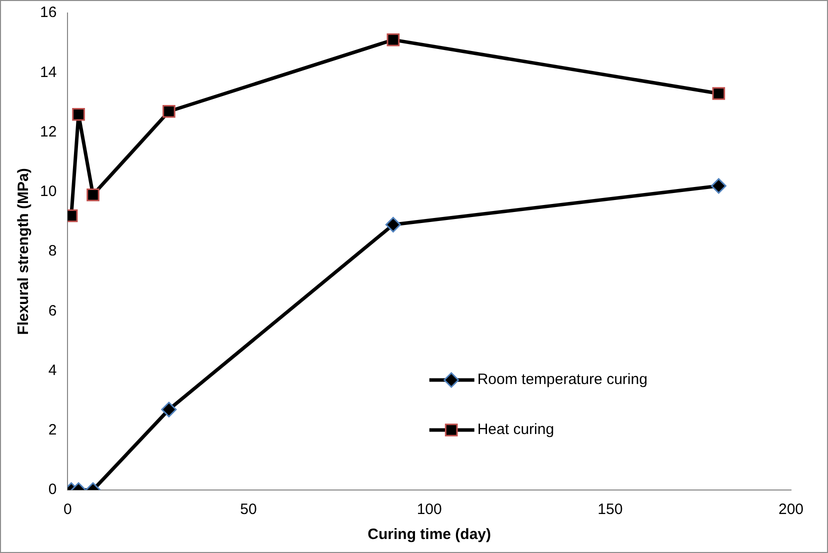  What do you see at coordinates (48, 72) in the screenshot?
I see `y-tick-label: 14` at bounding box center [48, 72].